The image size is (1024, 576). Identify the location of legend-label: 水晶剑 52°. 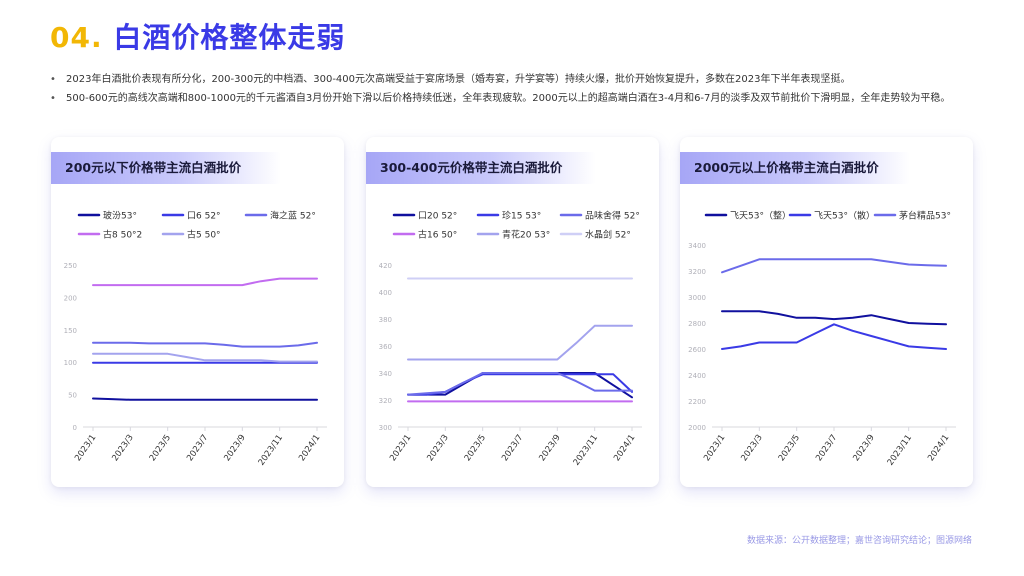
(608, 235).